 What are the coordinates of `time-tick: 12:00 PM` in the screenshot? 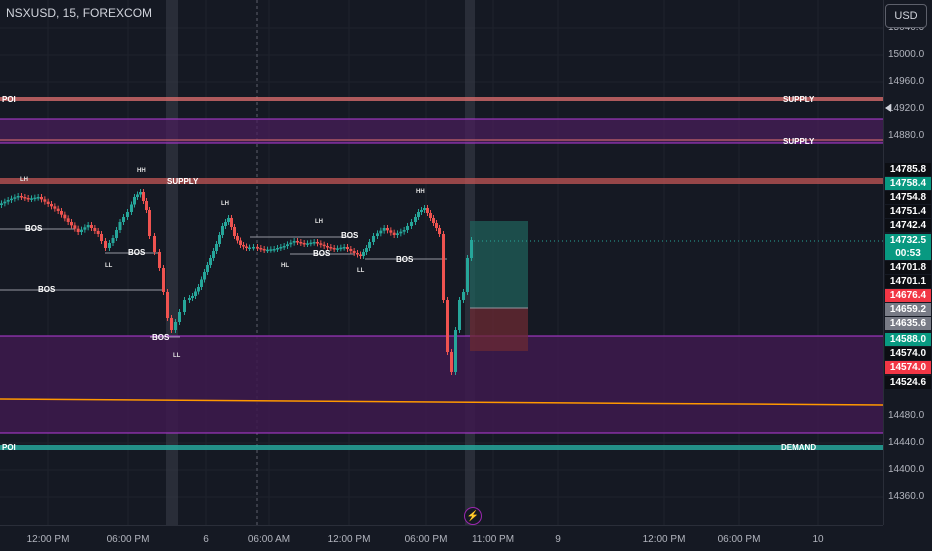 It's located at (349, 539).